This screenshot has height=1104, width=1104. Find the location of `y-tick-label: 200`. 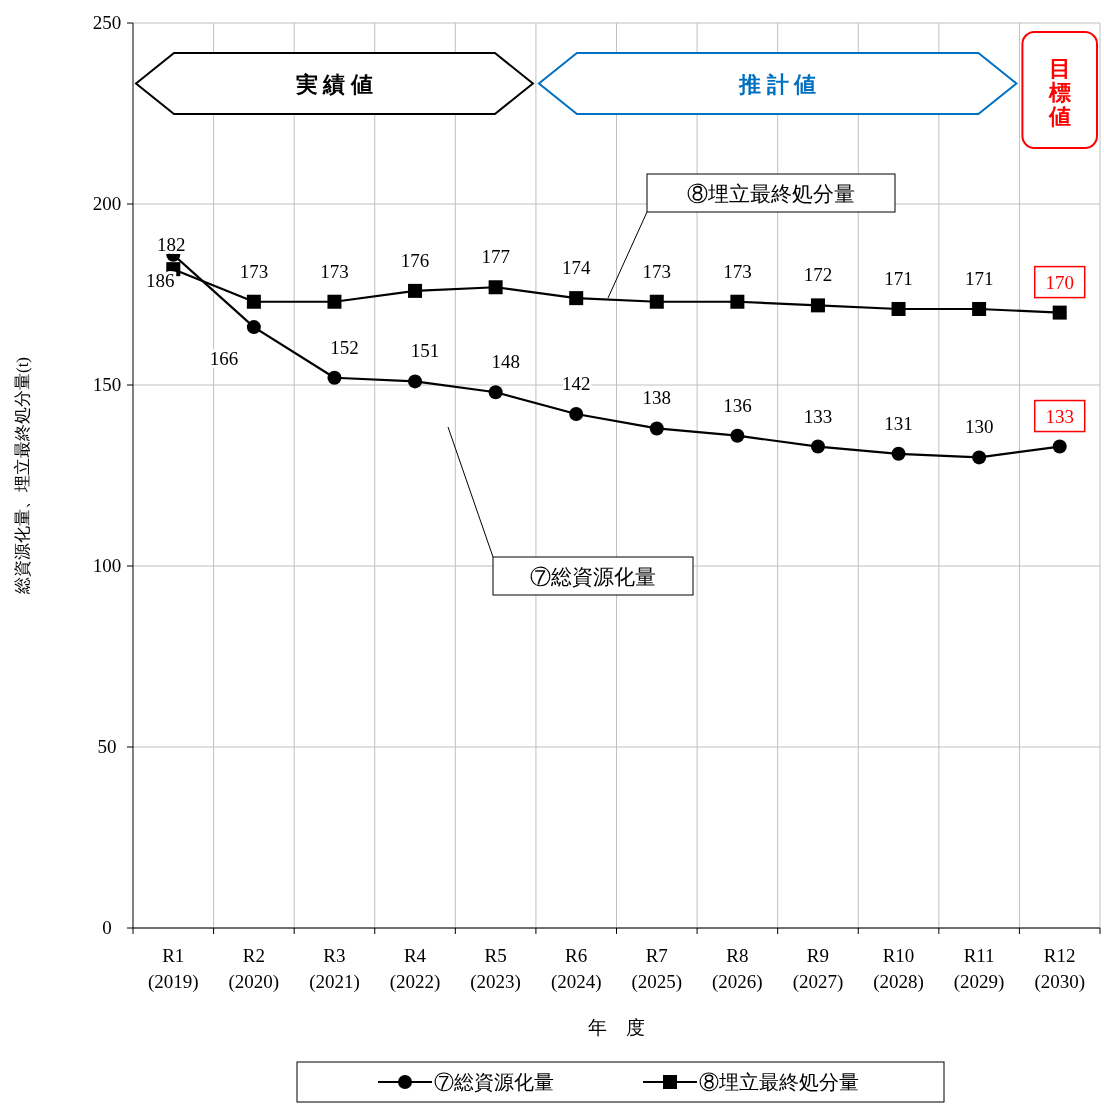

y-tick-label: 200 is located at coordinates (107, 203).